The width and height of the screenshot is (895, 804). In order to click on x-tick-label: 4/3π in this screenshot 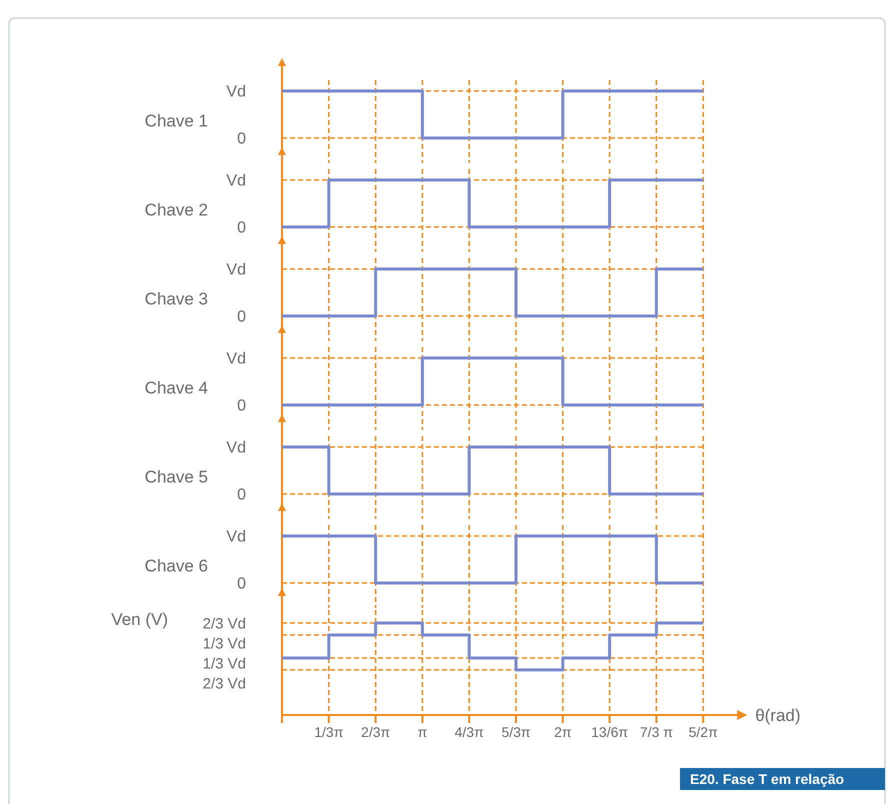, I will do `click(469, 732)`.